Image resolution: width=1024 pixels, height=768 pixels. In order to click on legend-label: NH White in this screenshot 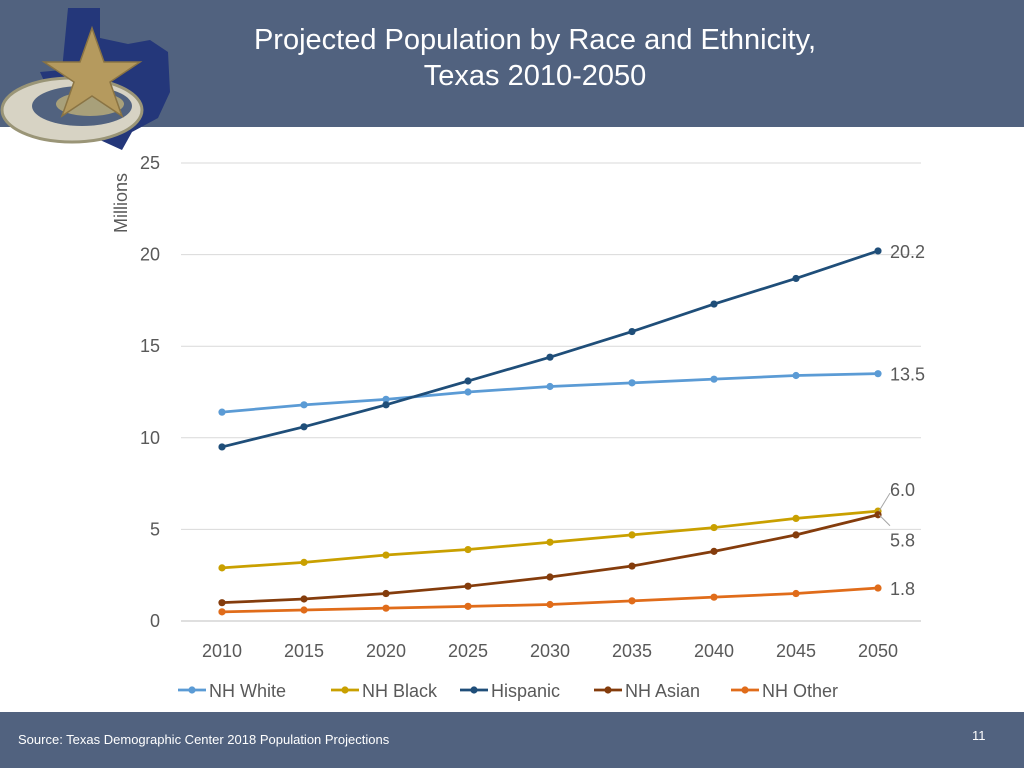, I will do `click(247, 691)`.